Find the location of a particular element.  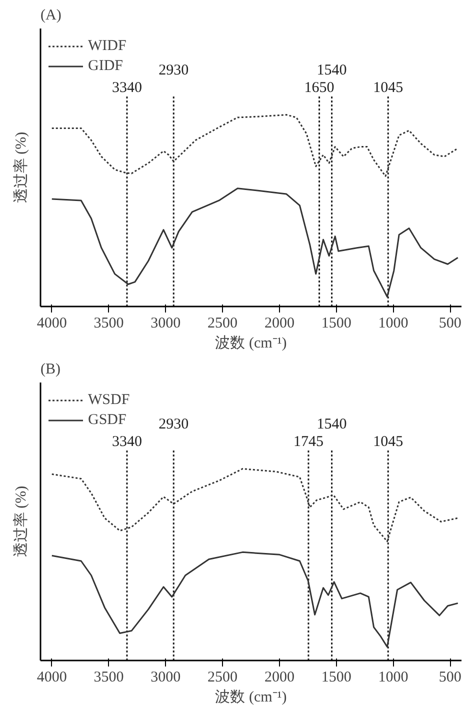

ref-line-label: 1650 is located at coordinates (319, 88).